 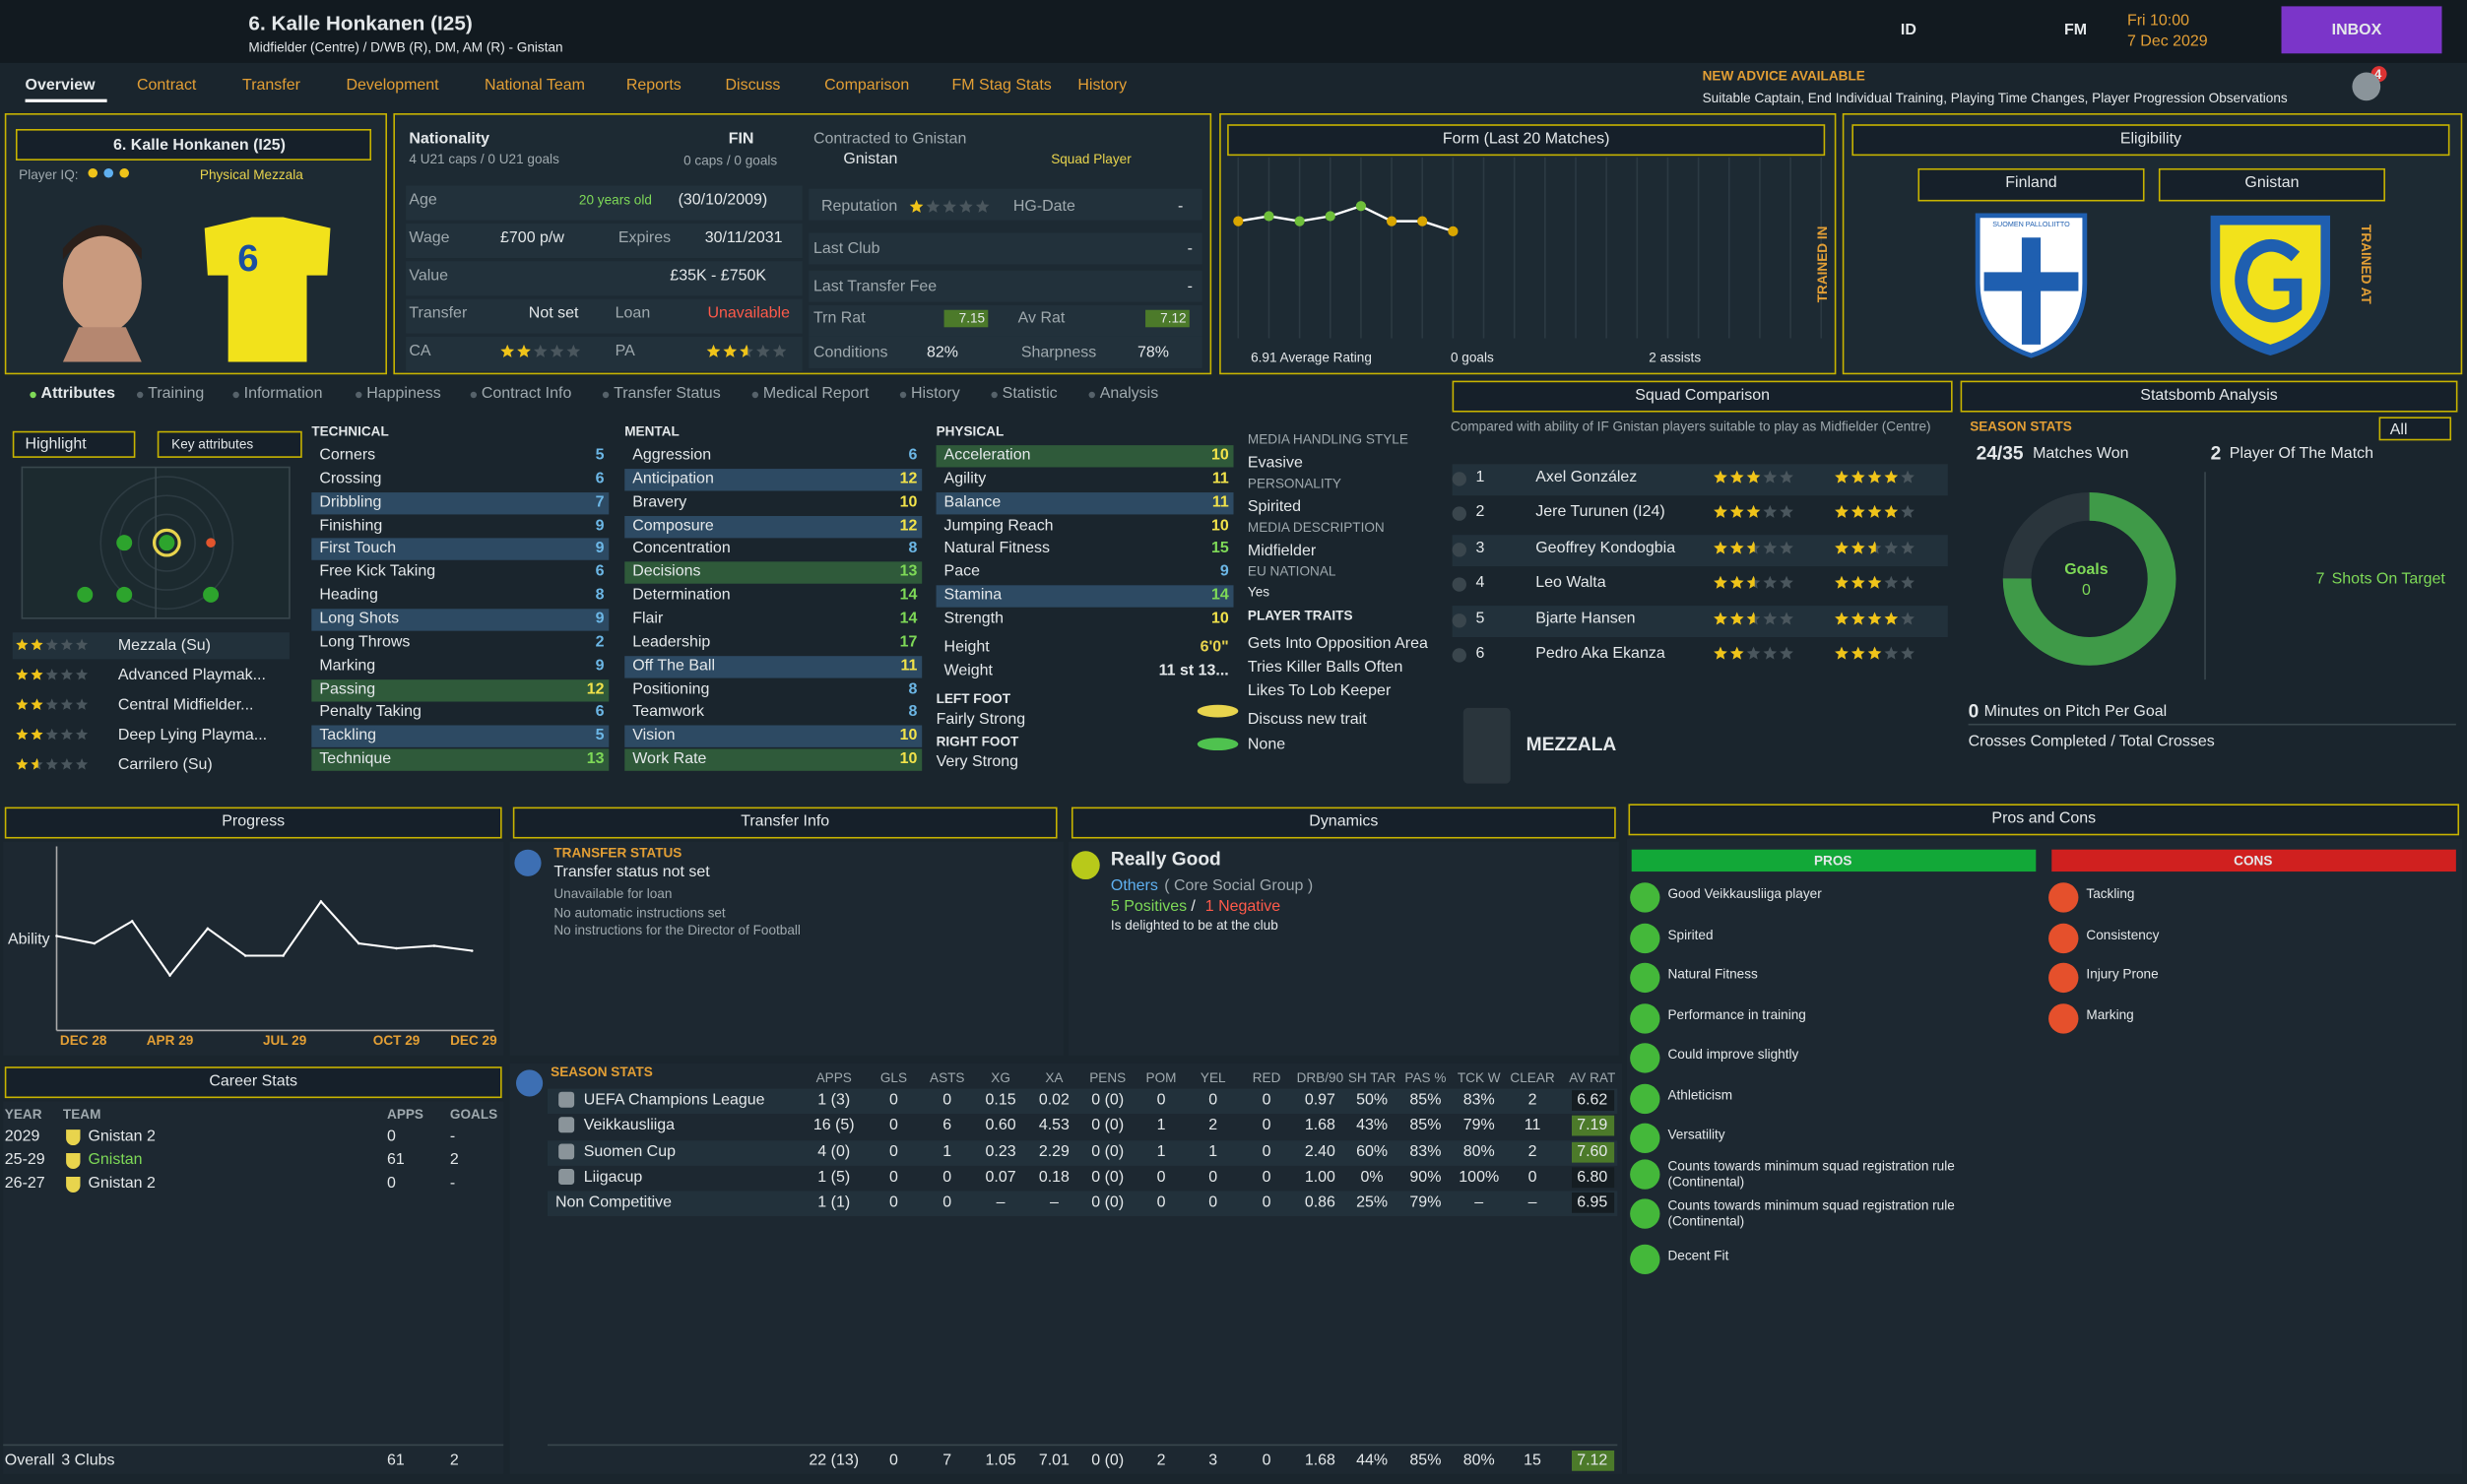 I want to click on fm-button: FM, so click(x=2076, y=30).